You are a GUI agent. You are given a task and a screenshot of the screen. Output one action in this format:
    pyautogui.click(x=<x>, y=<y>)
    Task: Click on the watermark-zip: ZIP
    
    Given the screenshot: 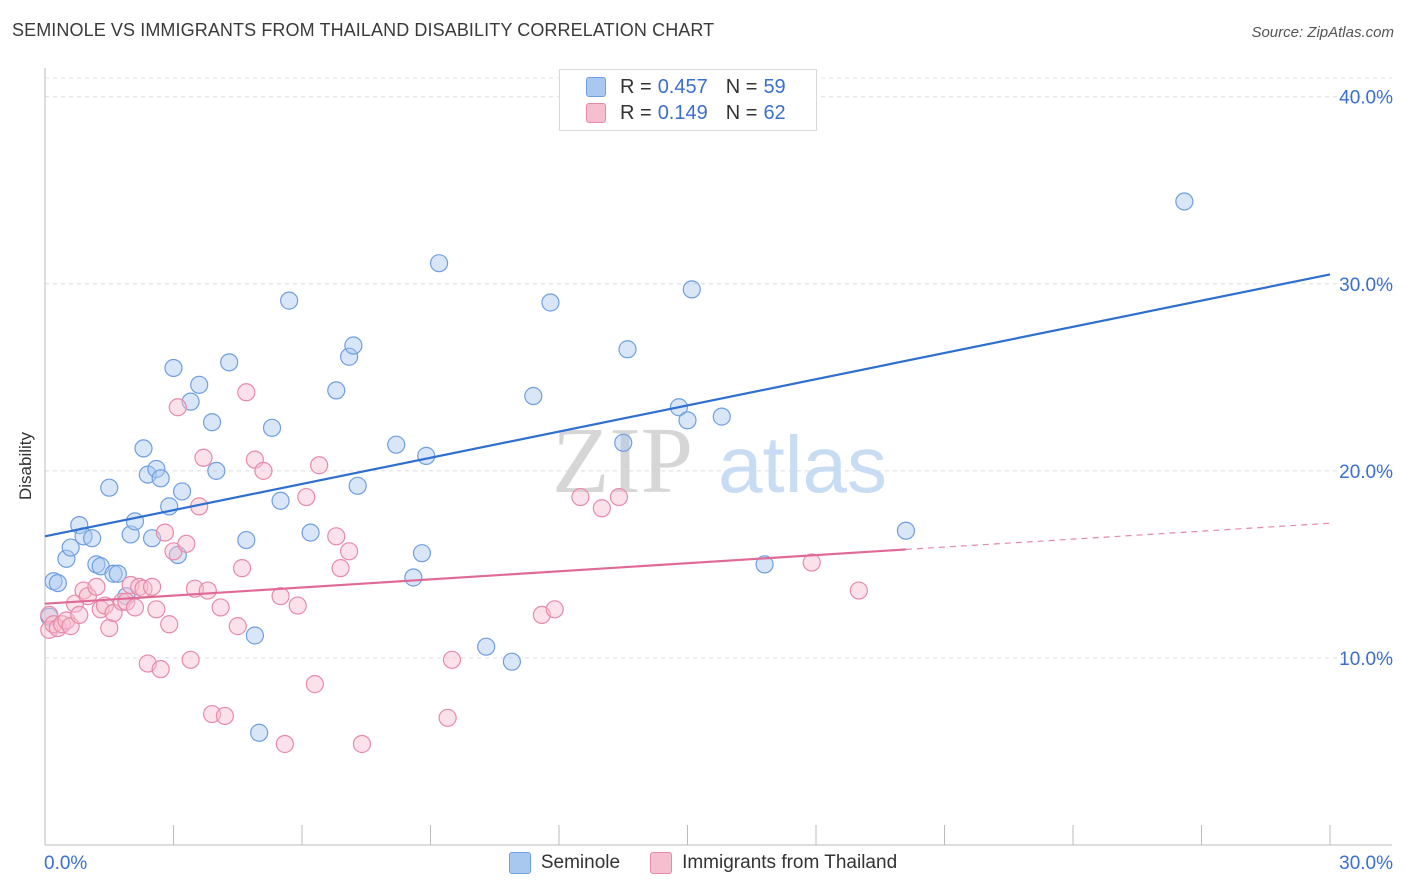 What is the action you would take?
    pyautogui.click(x=622, y=461)
    